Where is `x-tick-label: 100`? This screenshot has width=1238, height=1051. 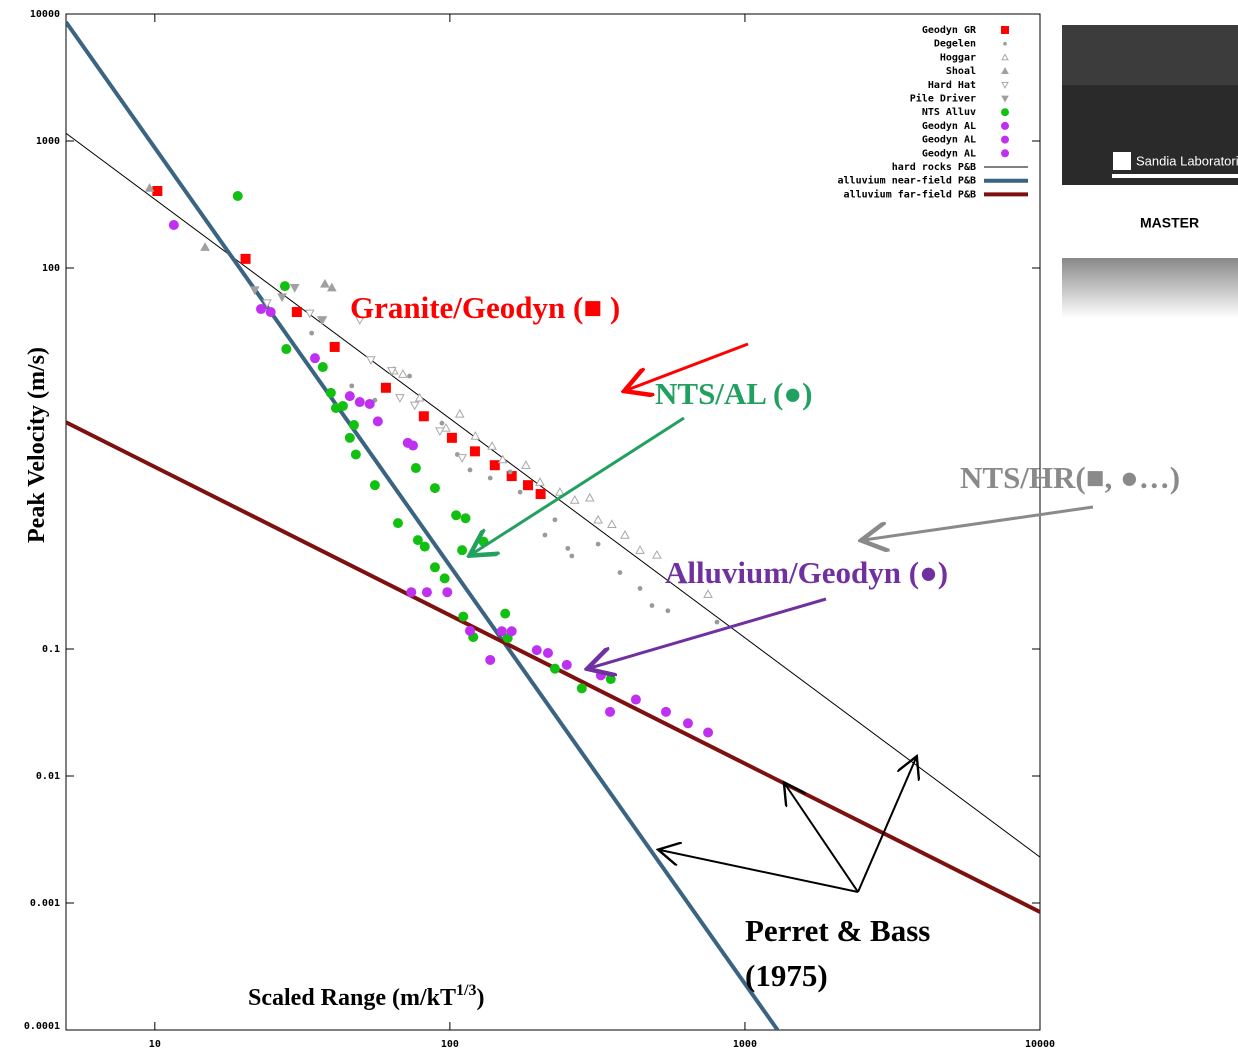 x-tick-label: 100 is located at coordinates (450, 1044).